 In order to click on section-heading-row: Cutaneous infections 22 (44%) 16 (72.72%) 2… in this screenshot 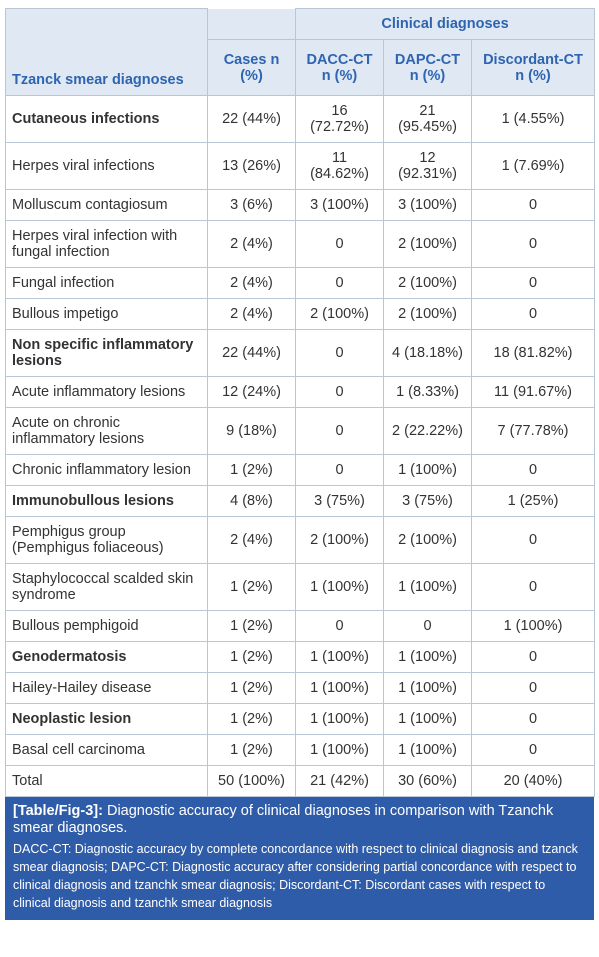, I will do `click(300, 119)`.